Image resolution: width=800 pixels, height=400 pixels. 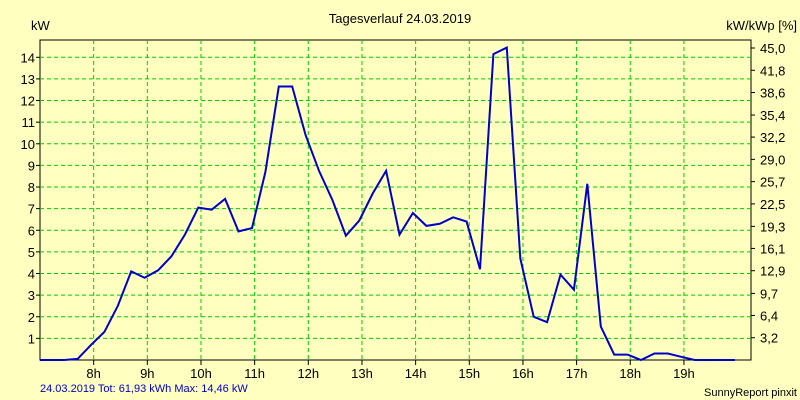 I want to click on y-right-tick-label: 12,9, so click(x=772, y=271).